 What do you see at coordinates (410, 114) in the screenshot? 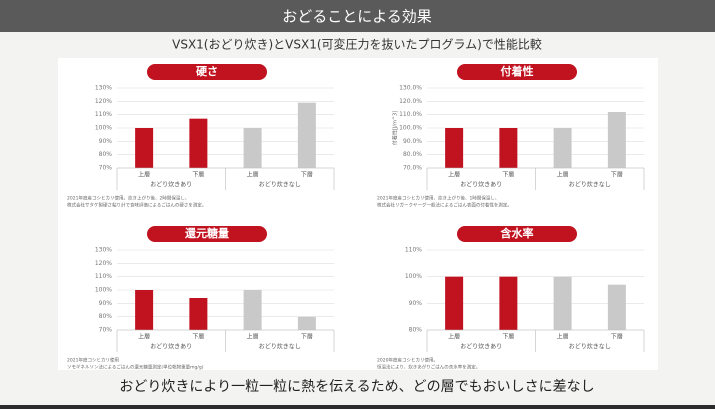
I see `y-tick-label: 110.0%` at bounding box center [410, 114].